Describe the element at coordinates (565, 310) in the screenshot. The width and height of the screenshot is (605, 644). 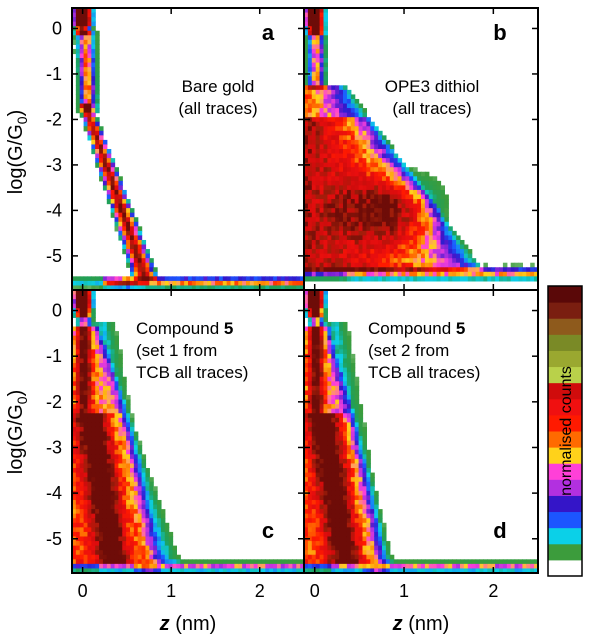
I see `colorbar-swatch` at that location.